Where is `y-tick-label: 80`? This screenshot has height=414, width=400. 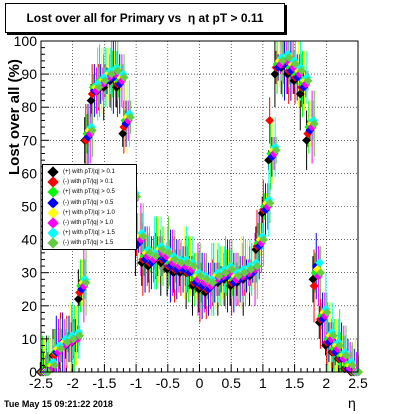
y-tick-label: 80 is located at coordinates (29, 107).